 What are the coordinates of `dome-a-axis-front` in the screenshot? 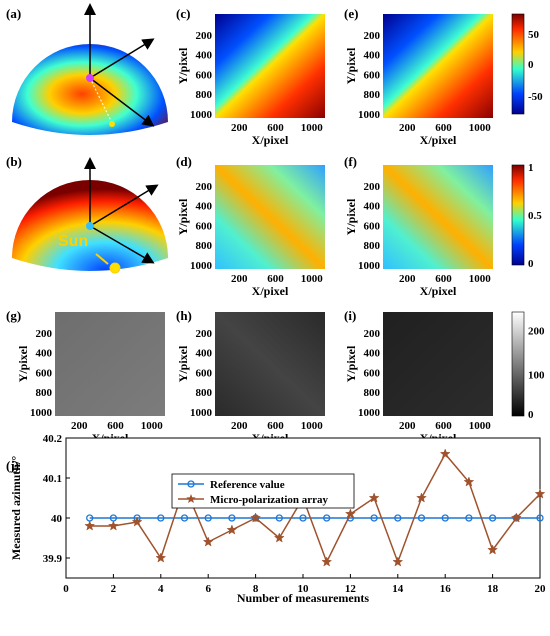 It's located at (122, 102).